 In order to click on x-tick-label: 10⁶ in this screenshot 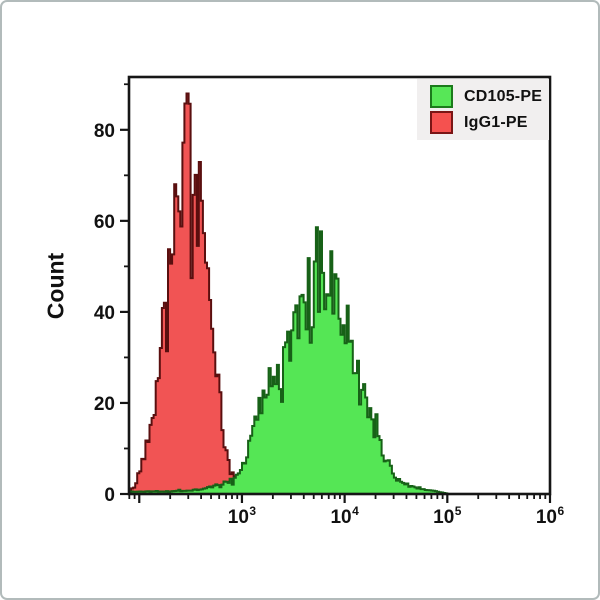, I will do `click(550, 516)`.